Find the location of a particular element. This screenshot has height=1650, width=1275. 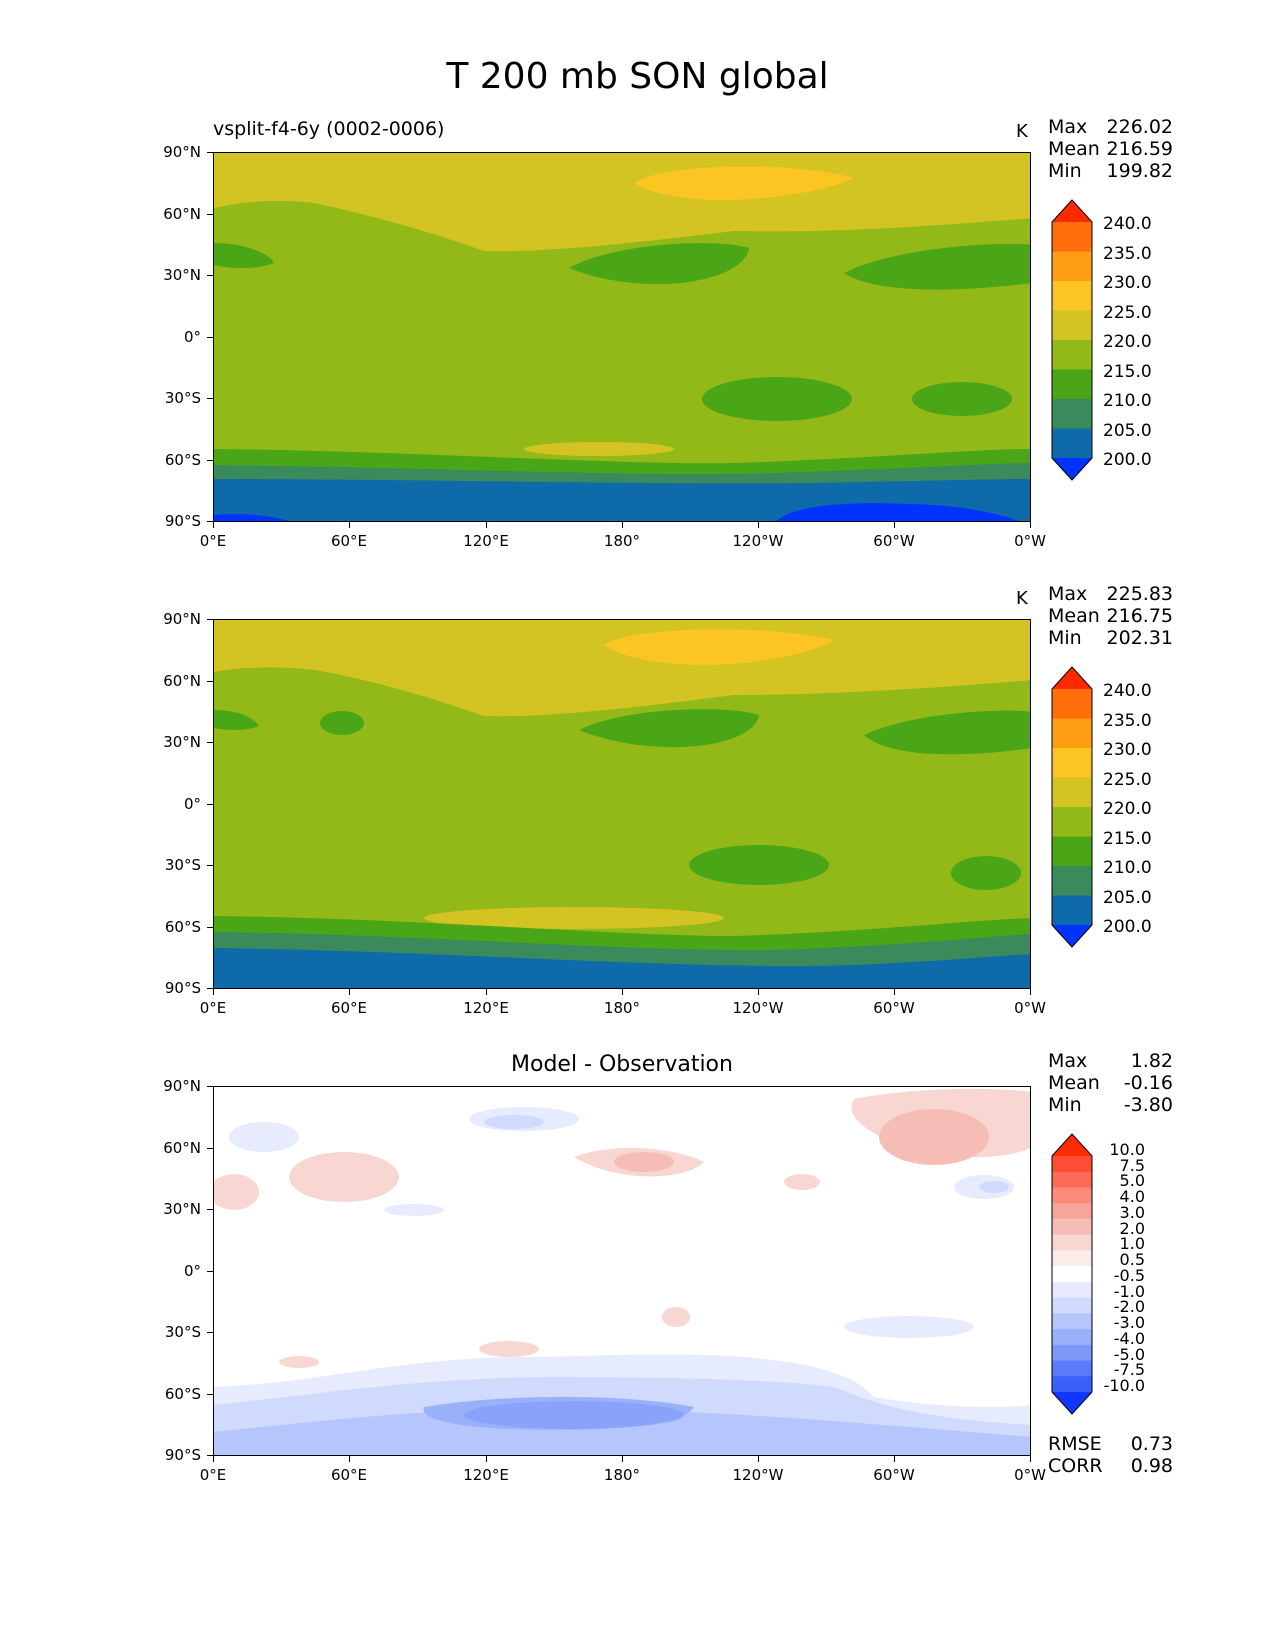

panel3-map is located at coordinates (622, 1271).